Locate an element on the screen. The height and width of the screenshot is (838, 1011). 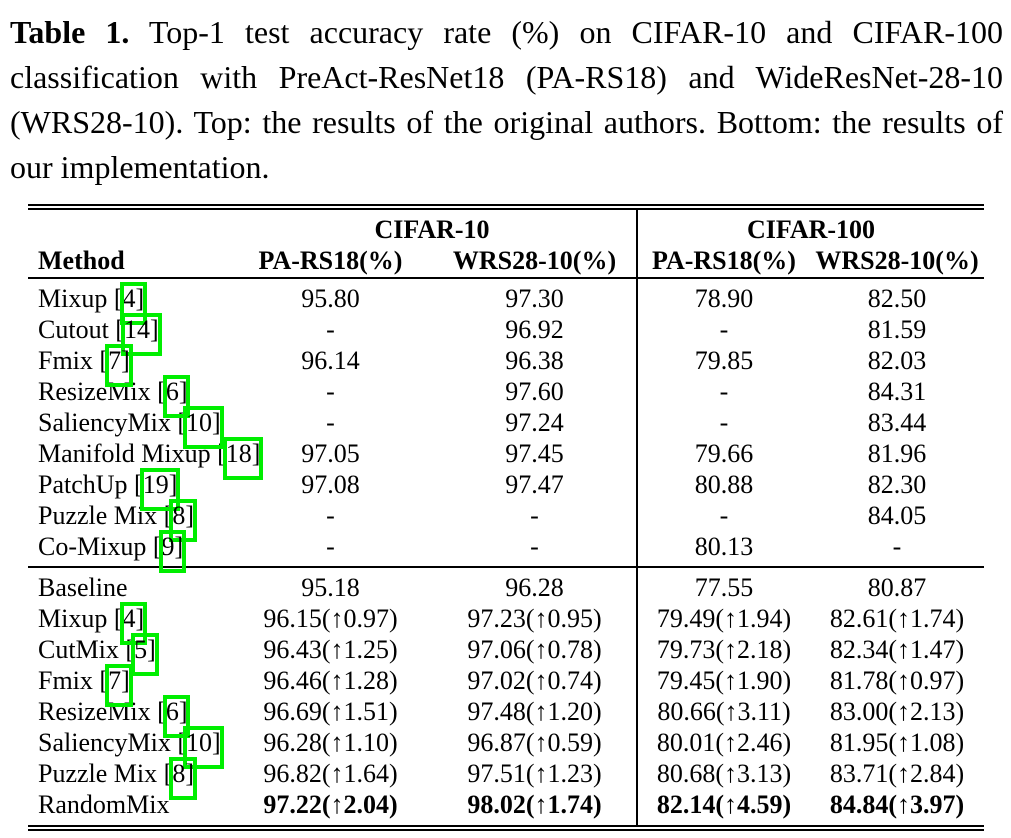
value-cell: 97.45 is located at coordinates (534, 453).